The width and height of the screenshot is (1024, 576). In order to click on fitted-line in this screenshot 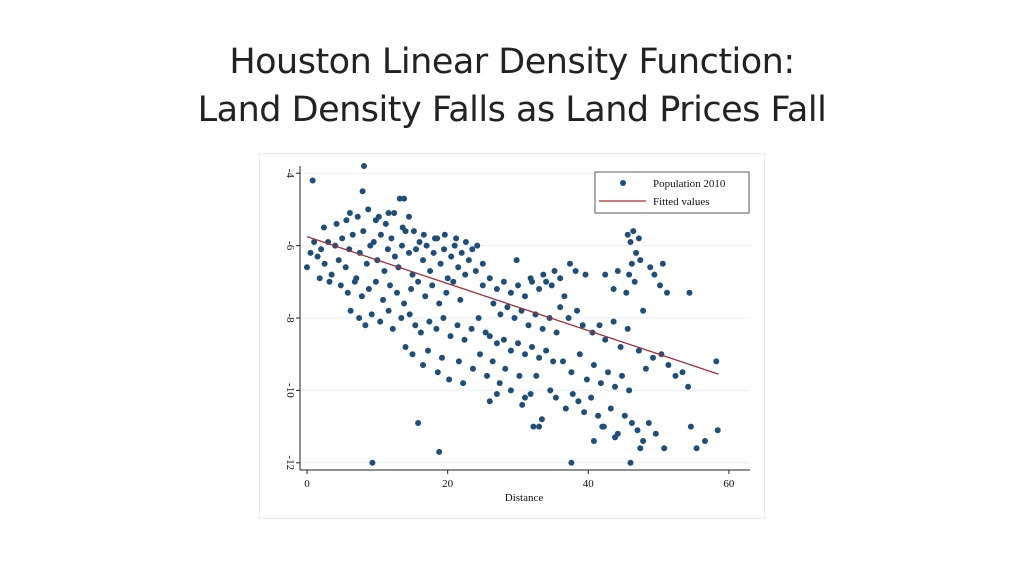, I will do `click(512, 305)`.